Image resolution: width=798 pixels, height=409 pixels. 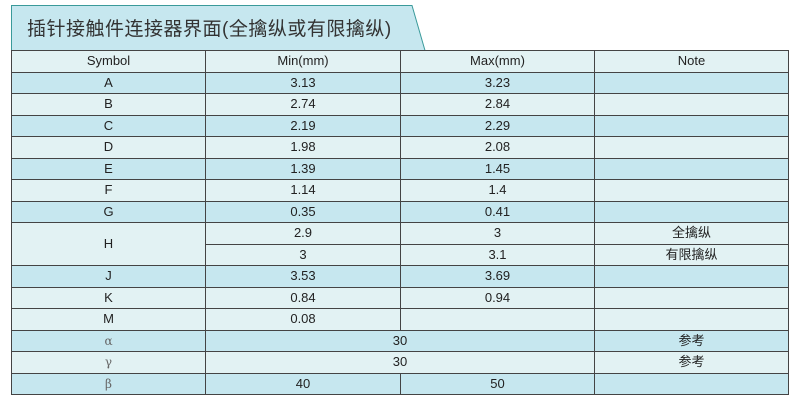 I want to click on table-row: H 2.9 3 全擒纵, so click(x=400, y=244).